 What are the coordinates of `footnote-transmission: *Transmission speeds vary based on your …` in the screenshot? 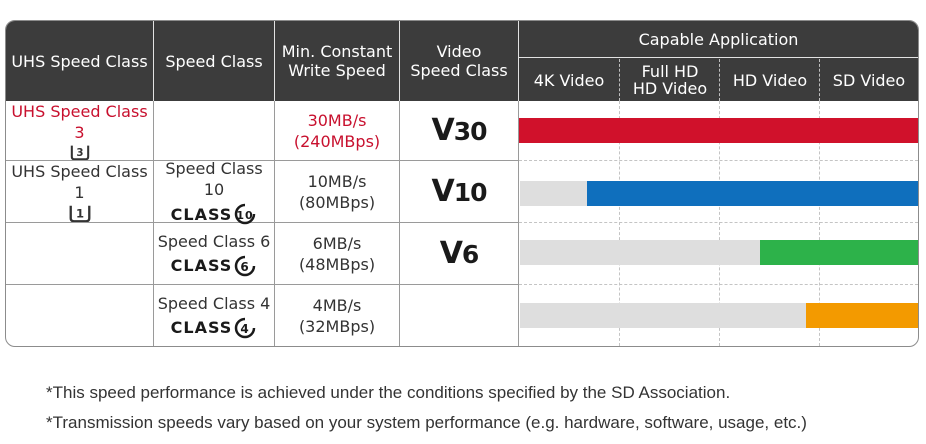 It's located at (426, 422).